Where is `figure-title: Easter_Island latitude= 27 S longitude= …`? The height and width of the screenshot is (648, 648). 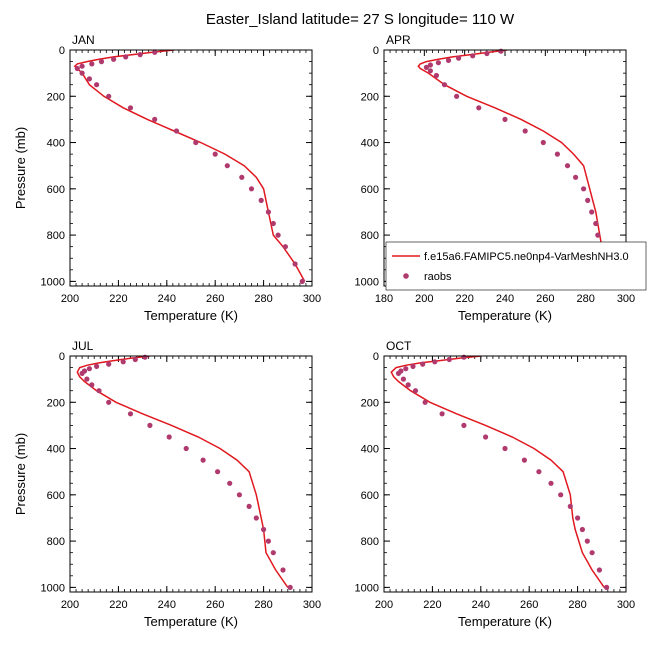
figure-title: Easter_Island latitude= 27 S longitude= … is located at coordinates (360, 19).